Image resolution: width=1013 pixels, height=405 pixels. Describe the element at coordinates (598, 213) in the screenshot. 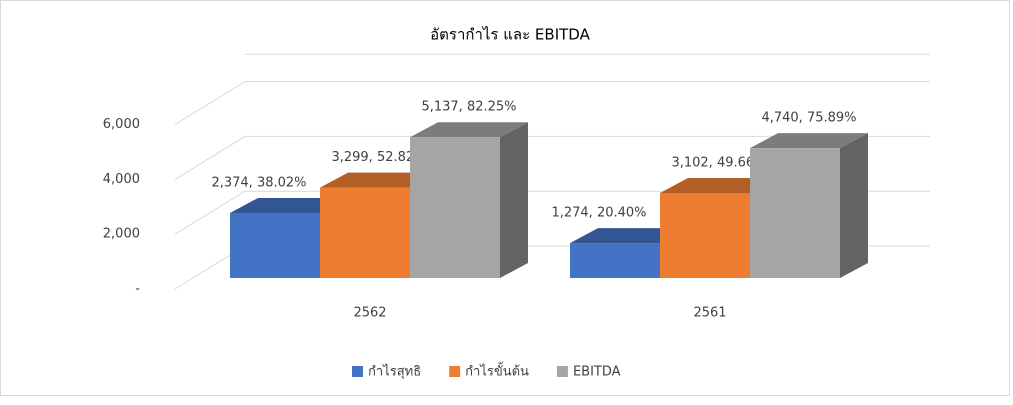

I see `data-label: 1,274, 20.40%` at that location.